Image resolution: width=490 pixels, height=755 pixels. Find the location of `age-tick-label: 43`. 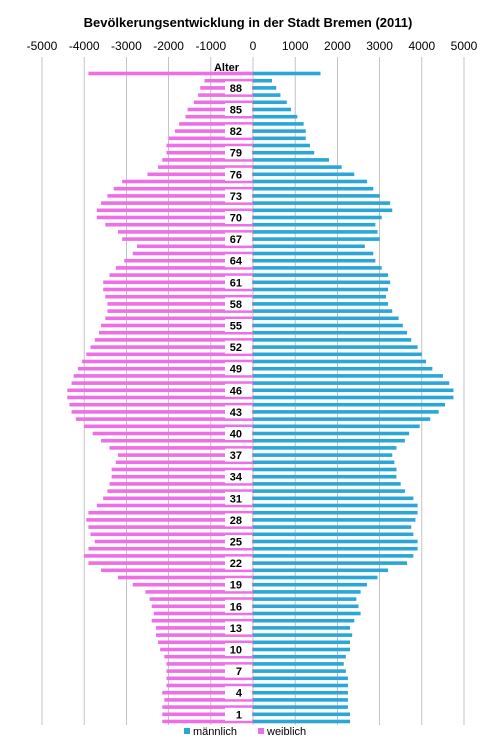

age-tick-label: 43 is located at coordinates (236, 413).